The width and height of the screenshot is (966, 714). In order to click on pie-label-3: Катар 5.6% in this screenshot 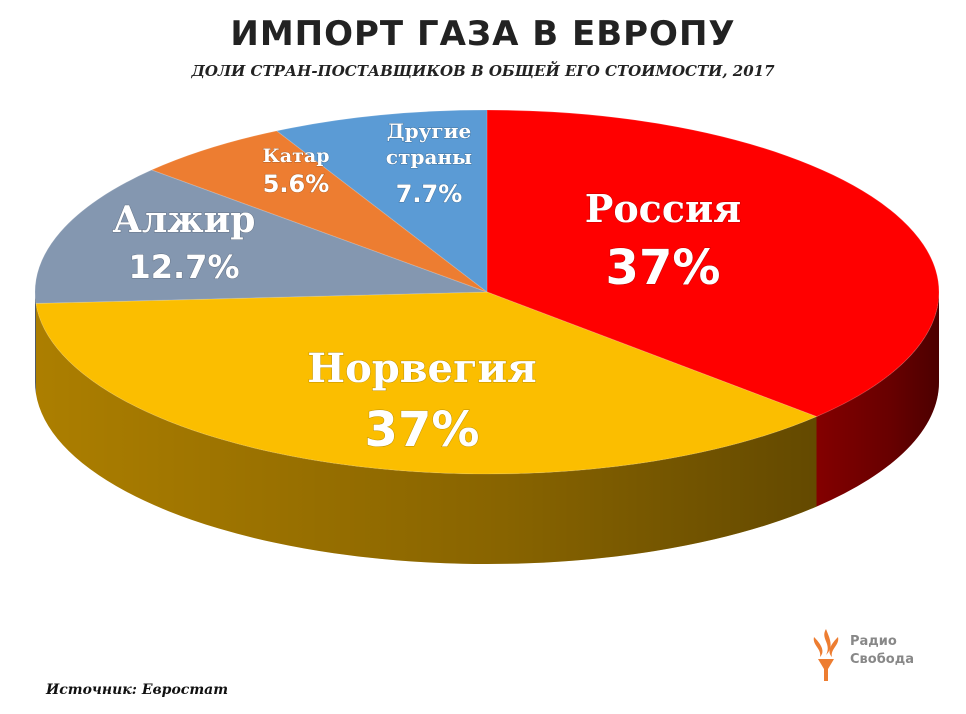, I will do `click(296, 172)`.